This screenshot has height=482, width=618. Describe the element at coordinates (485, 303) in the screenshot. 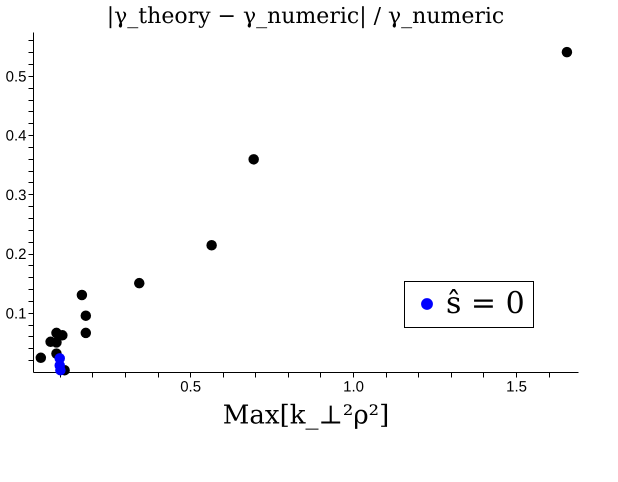

I see `legend-label: ŝ = 0` at that location.